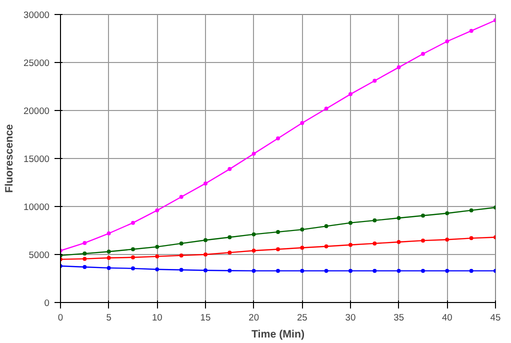  Describe the element at coordinates (157, 317) in the screenshot. I see `x-tick-label: 10` at that location.